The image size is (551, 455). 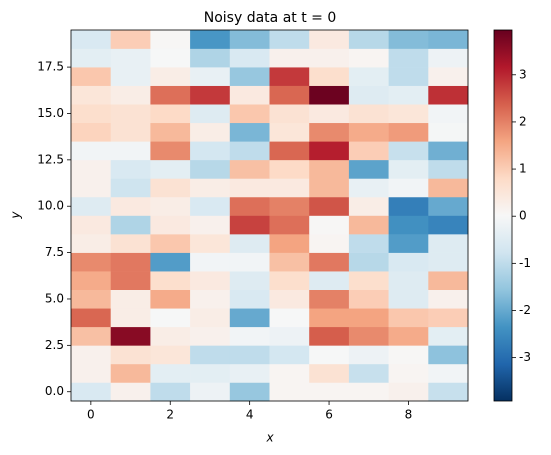 What do you see at coordinates (250, 415) in the screenshot?
I see `x-tick-label: 4` at bounding box center [250, 415].